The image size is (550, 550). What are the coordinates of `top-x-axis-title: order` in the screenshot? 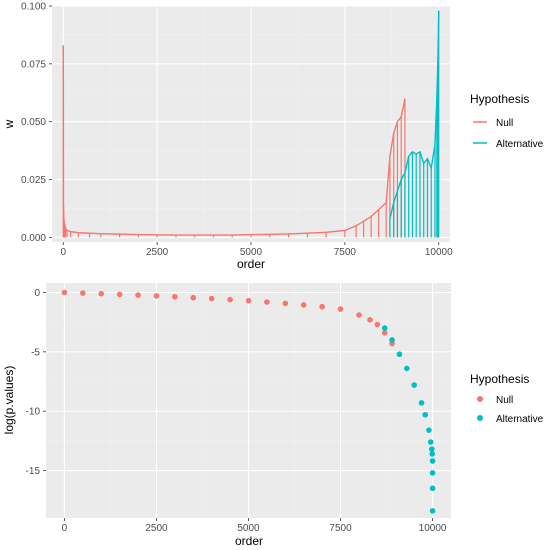 It's located at (251, 264).